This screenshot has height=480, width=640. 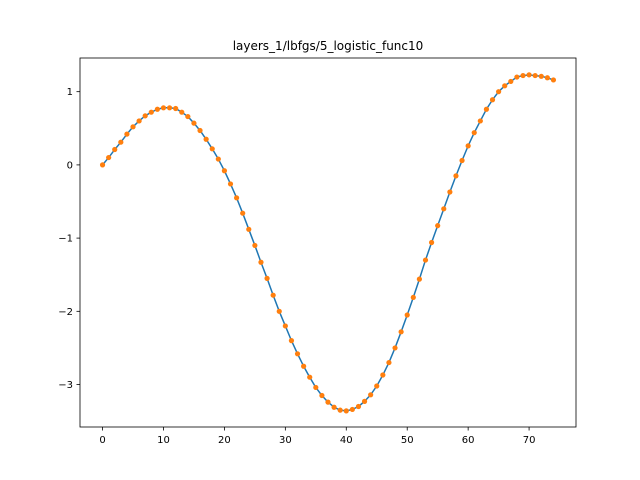 I want to click on x-tick-label: 30, so click(x=285, y=440).